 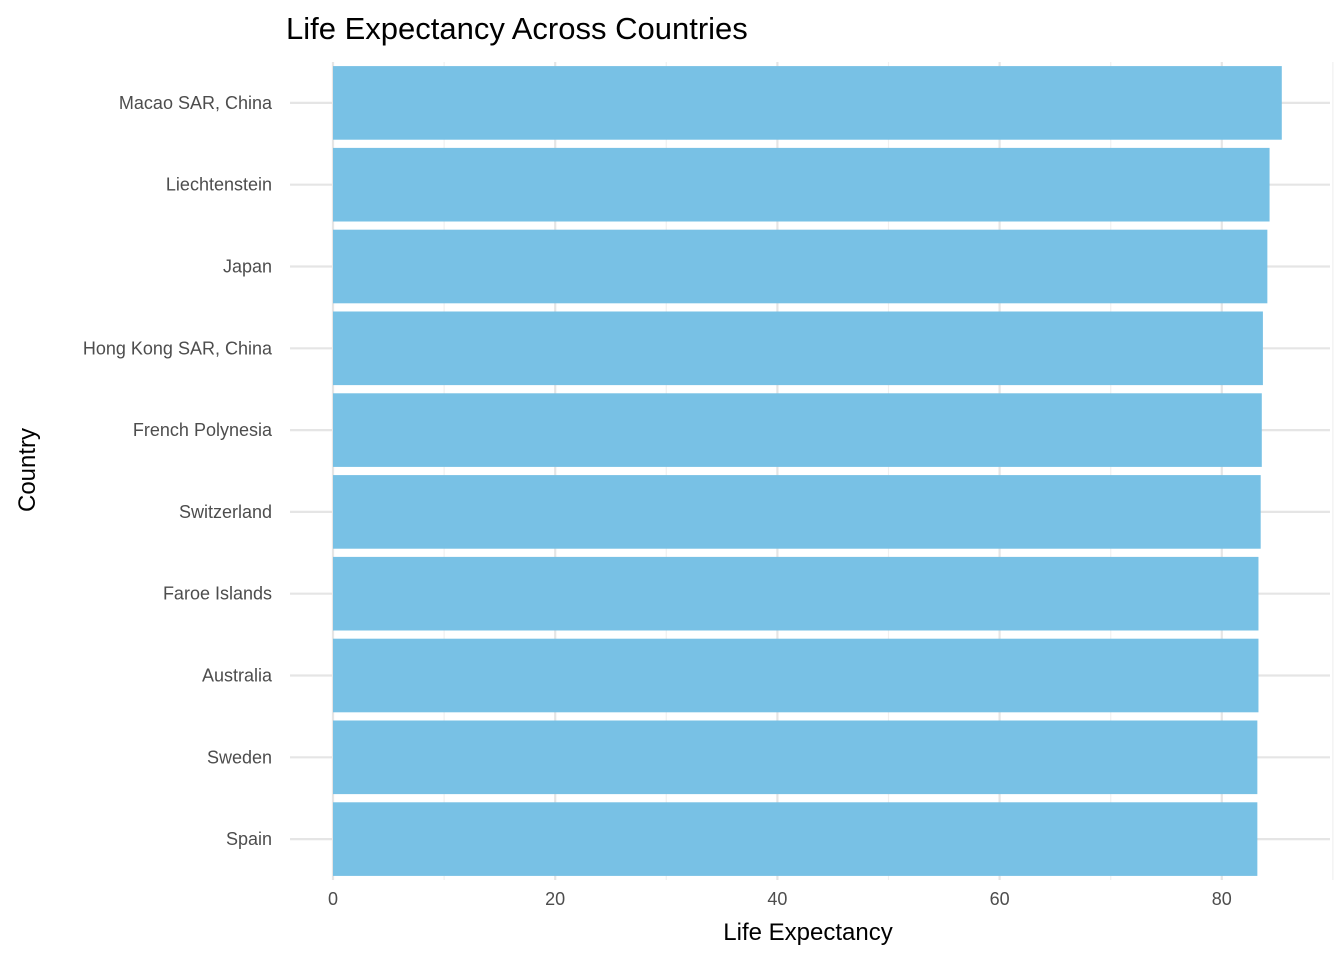 What do you see at coordinates (333, 899) in the screenshot?
I see `x-tick-label: 0` at bounding box center [333, 899].